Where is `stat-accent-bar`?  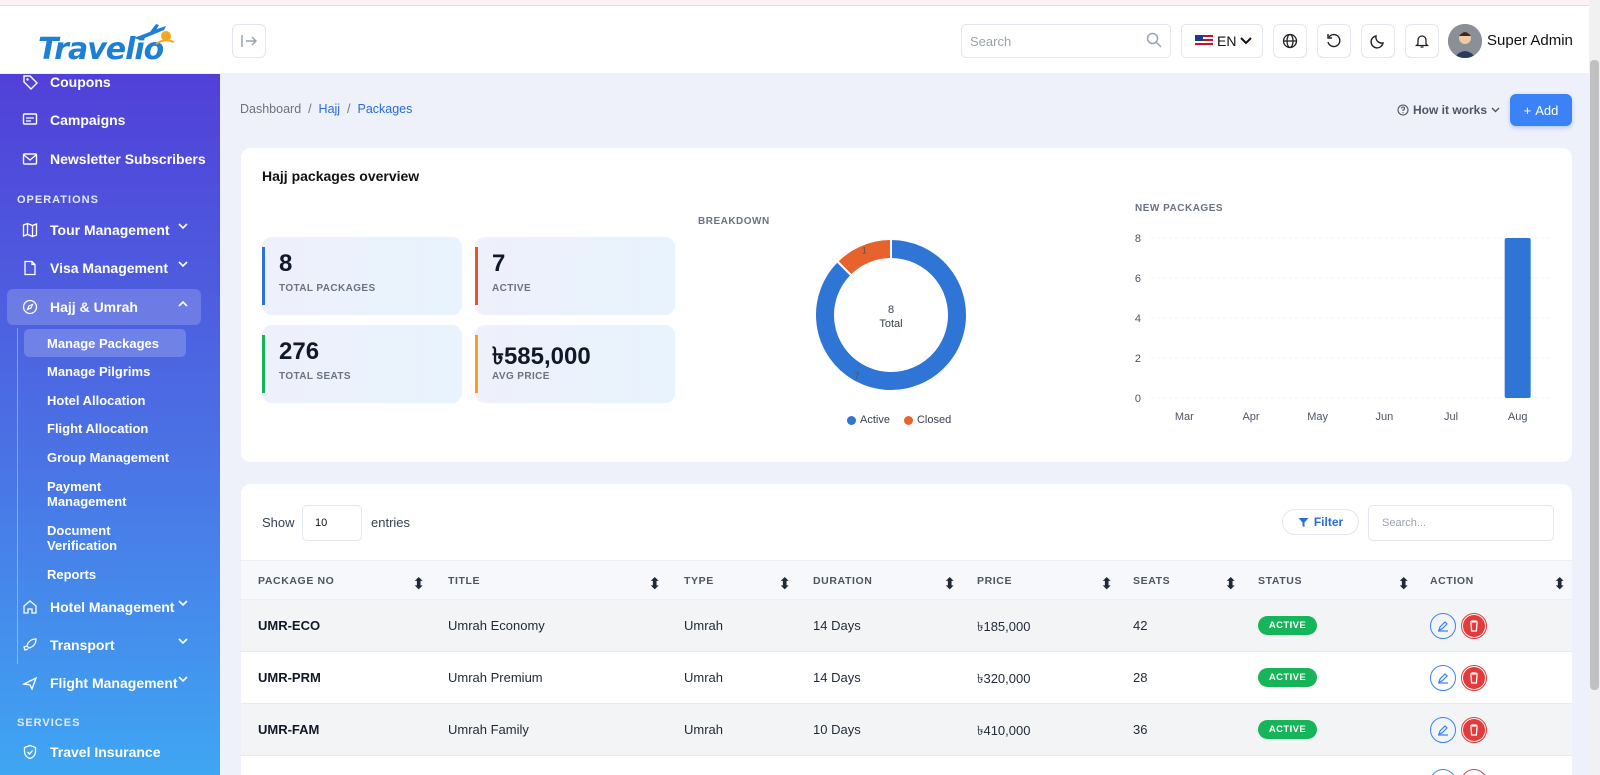 stat-accent-bar is located at coordinates (263, 364).